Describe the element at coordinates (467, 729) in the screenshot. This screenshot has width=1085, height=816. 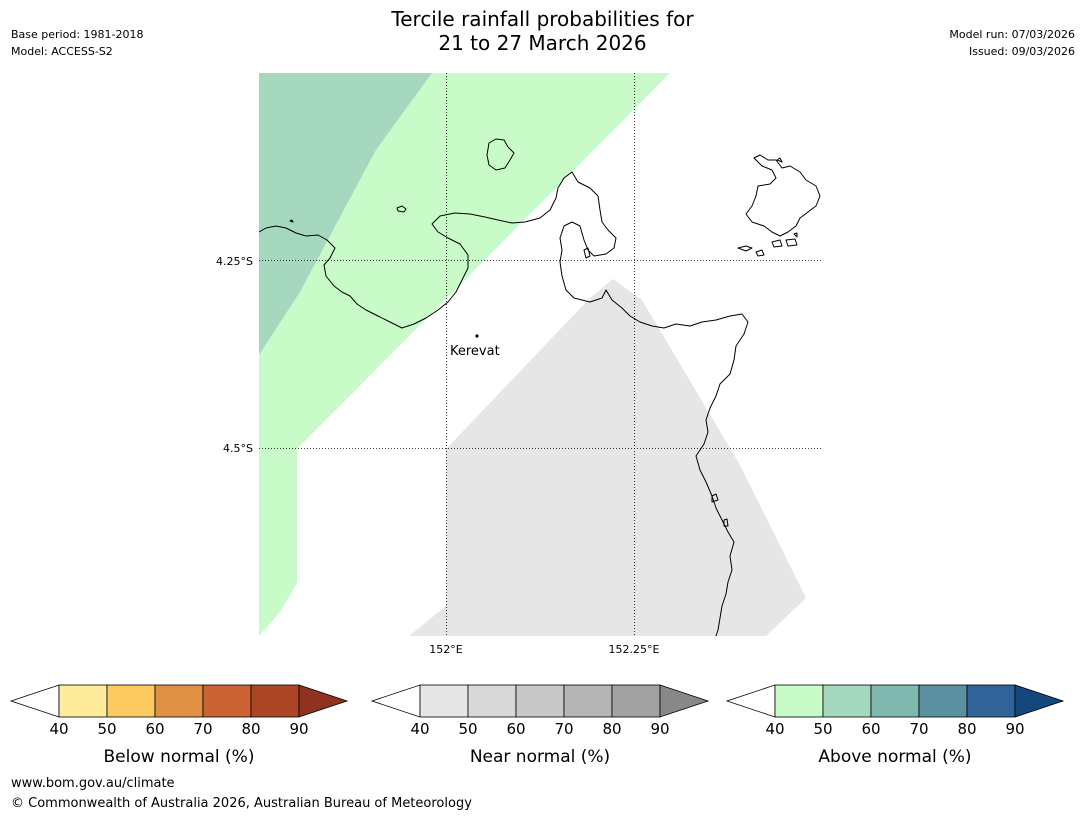
I see `colorbar-near-normal-tick-label: 50` at that location.